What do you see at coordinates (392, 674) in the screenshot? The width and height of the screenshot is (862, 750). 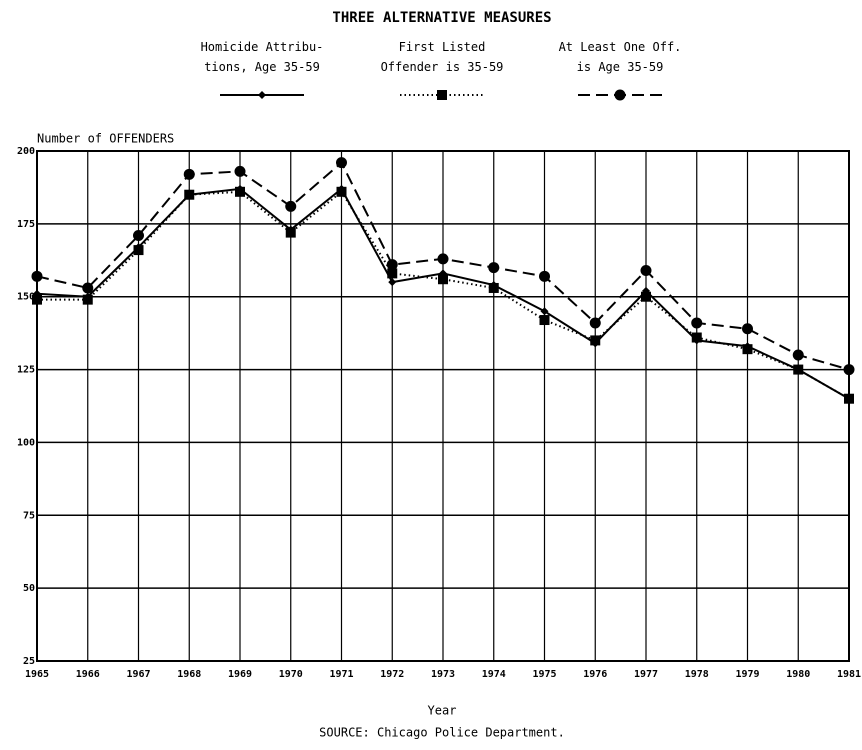 I see `x-tick-label: 1972` at bounding box center [392, 674].